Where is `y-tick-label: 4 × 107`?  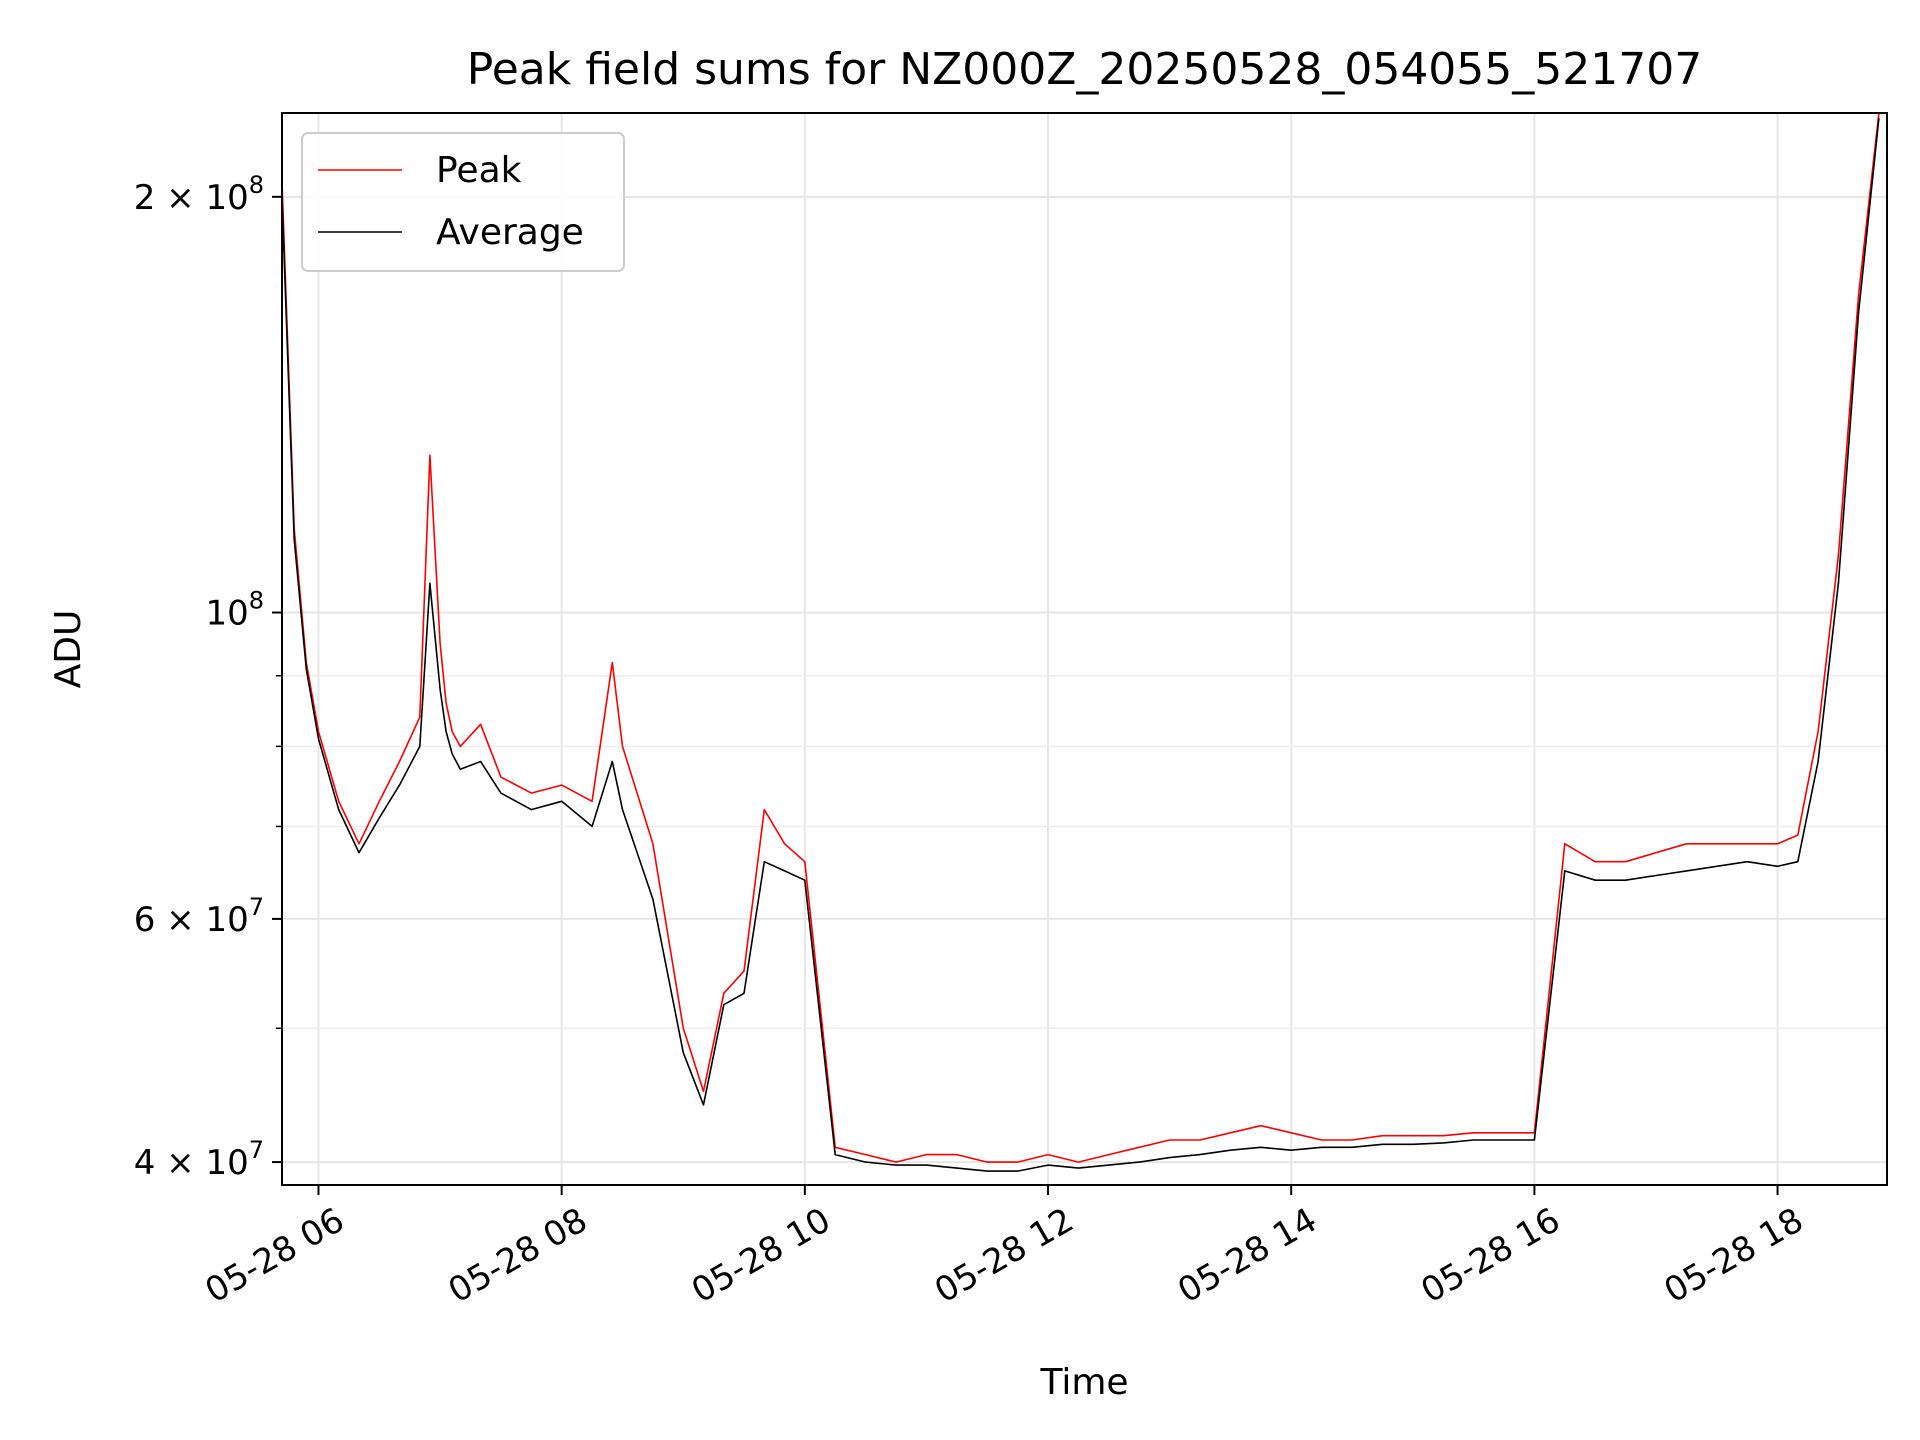 y-tick-label: 4 × 107 is located at coordinates (199, 1159).